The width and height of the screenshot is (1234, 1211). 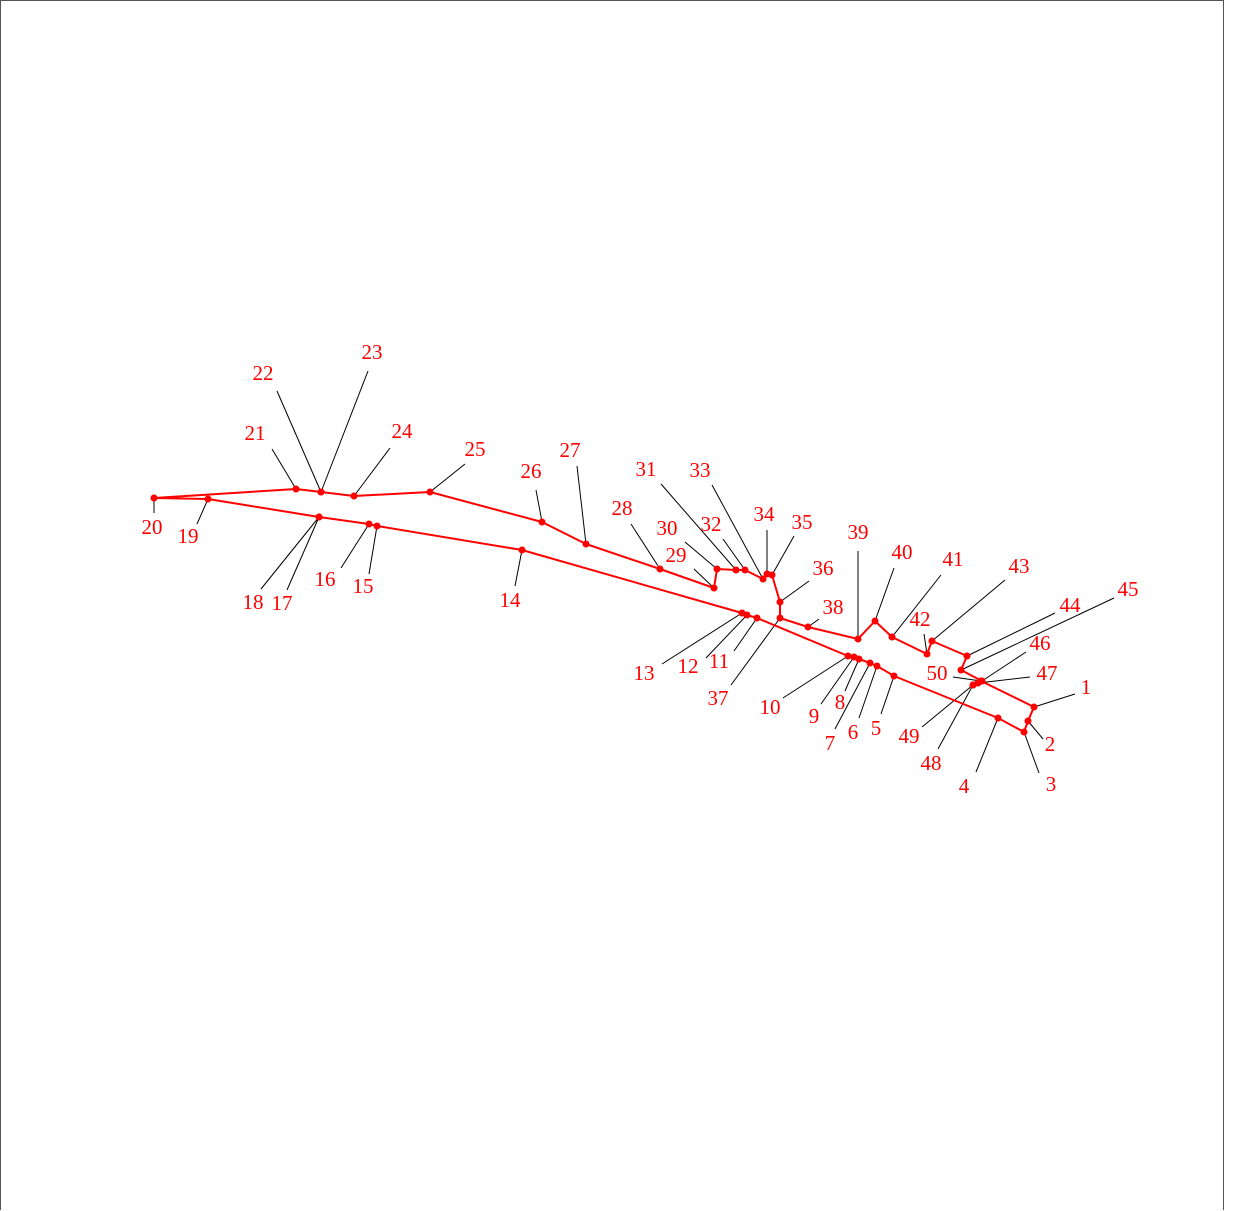 I want to click on vertex-label-46: 46, so click(x=1040, y=643).